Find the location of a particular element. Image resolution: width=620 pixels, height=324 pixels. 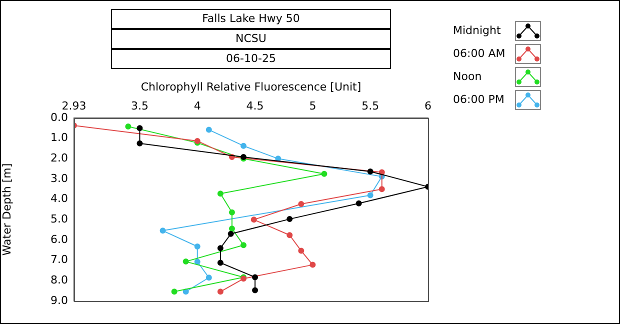

text: 06-10-25 is located at coordinates (251, 59).